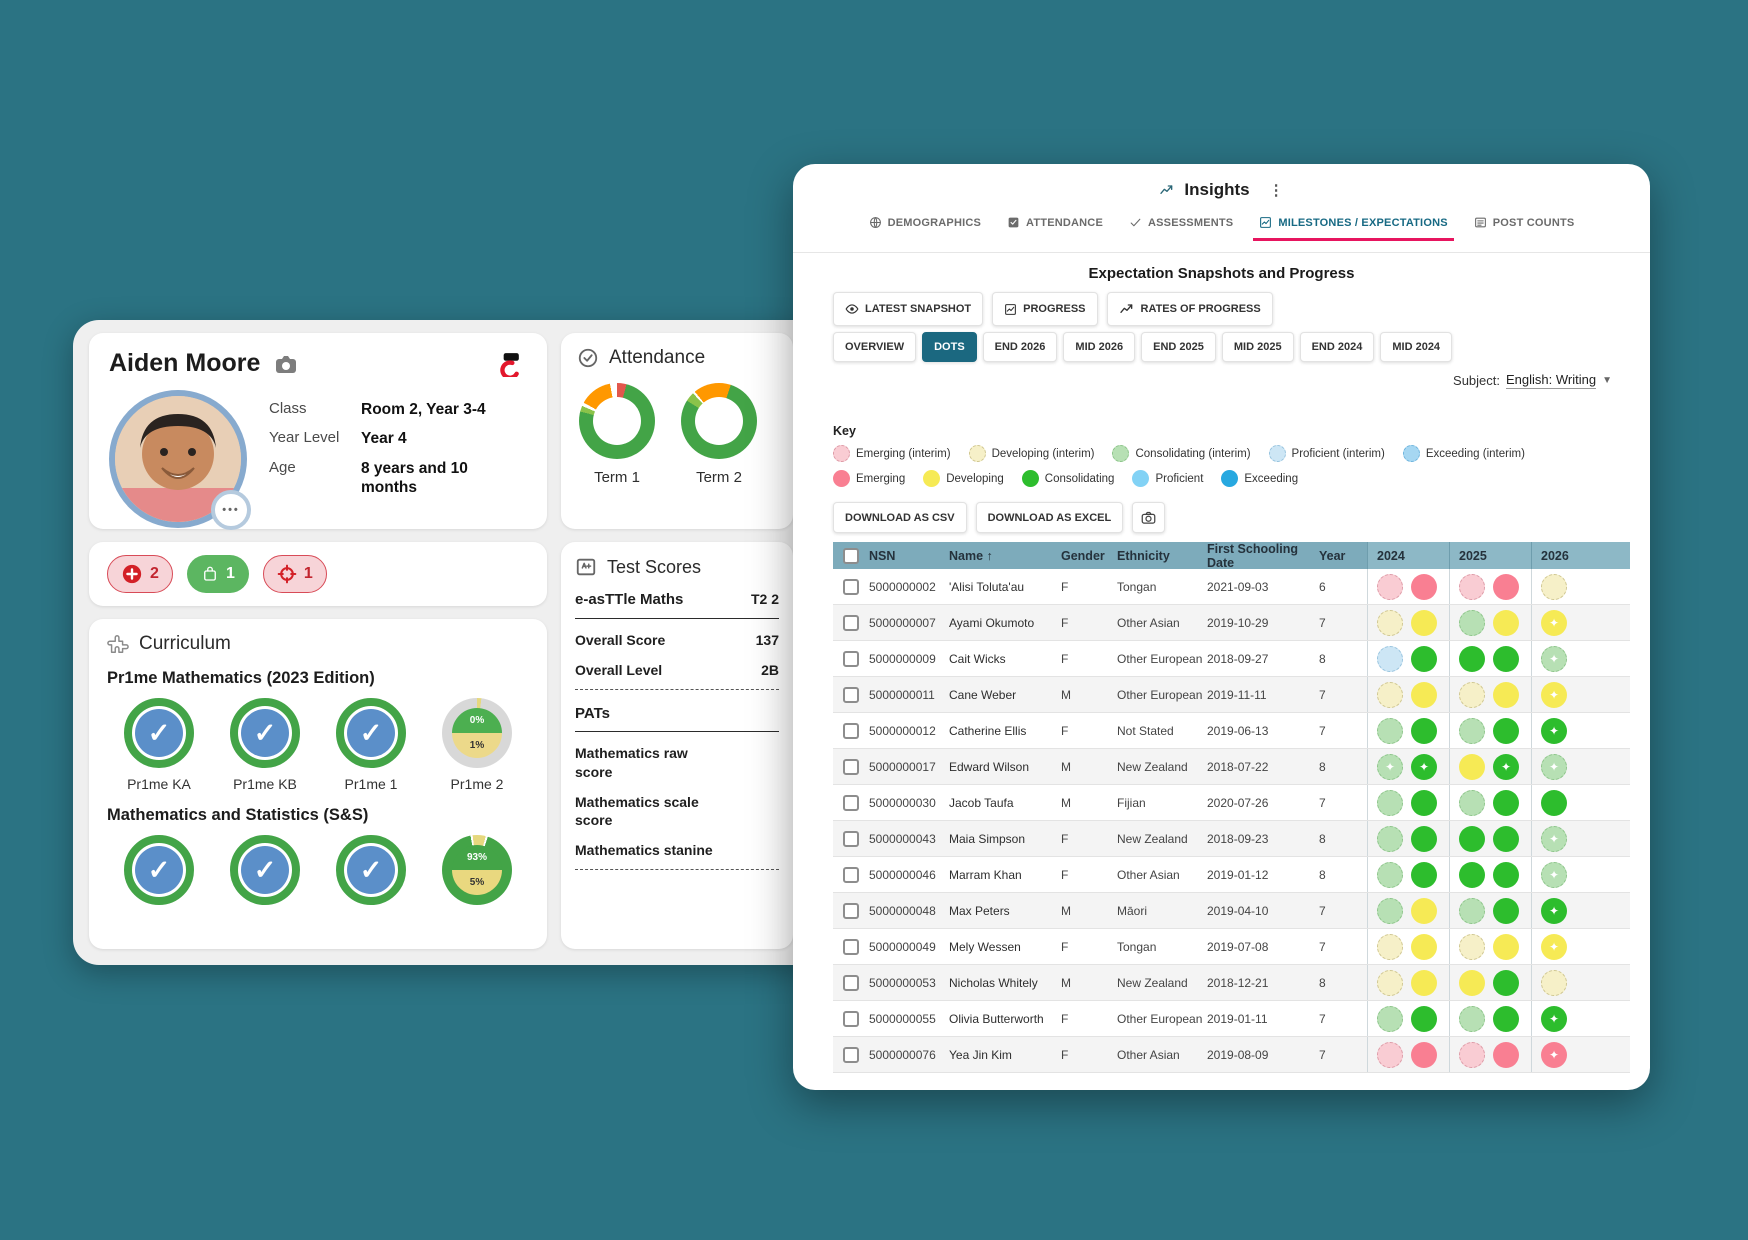  Describe the element at coordinates (231, 510) in the screenshot. I see `avatar-more-button: •••` at that location.